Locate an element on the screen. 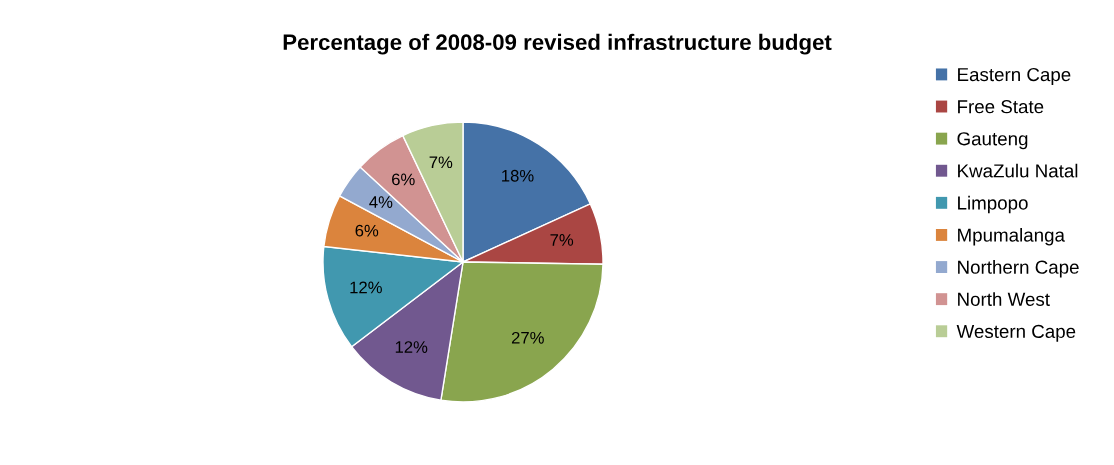  legend-label: KwaZulu Natal is located at coordinates (1018, 170).